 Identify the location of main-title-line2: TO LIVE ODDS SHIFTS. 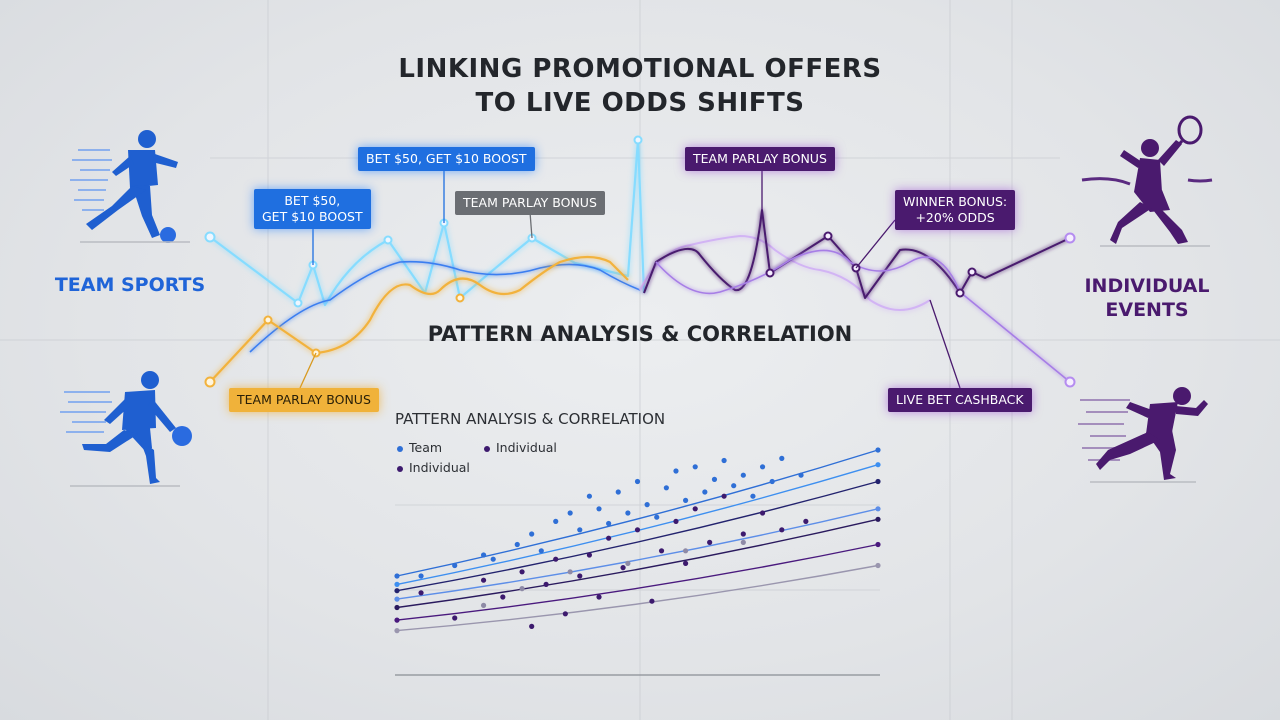
(640, 103).